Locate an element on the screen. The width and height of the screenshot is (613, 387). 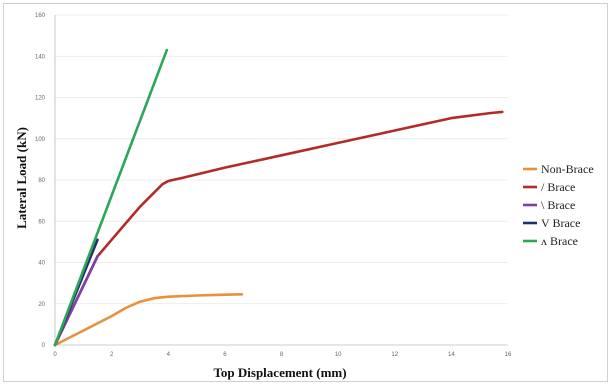
x-axis-title: Top Displacement (mm) is located at coordinates (279, 372).